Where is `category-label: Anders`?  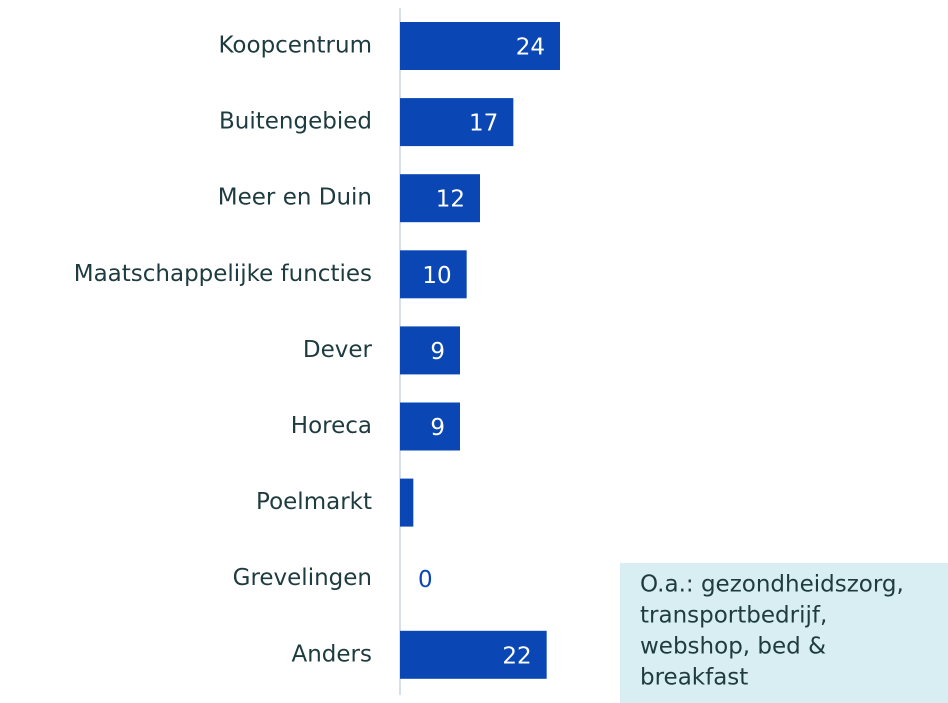
category-label: Anders is located at coordinates (332, 654).